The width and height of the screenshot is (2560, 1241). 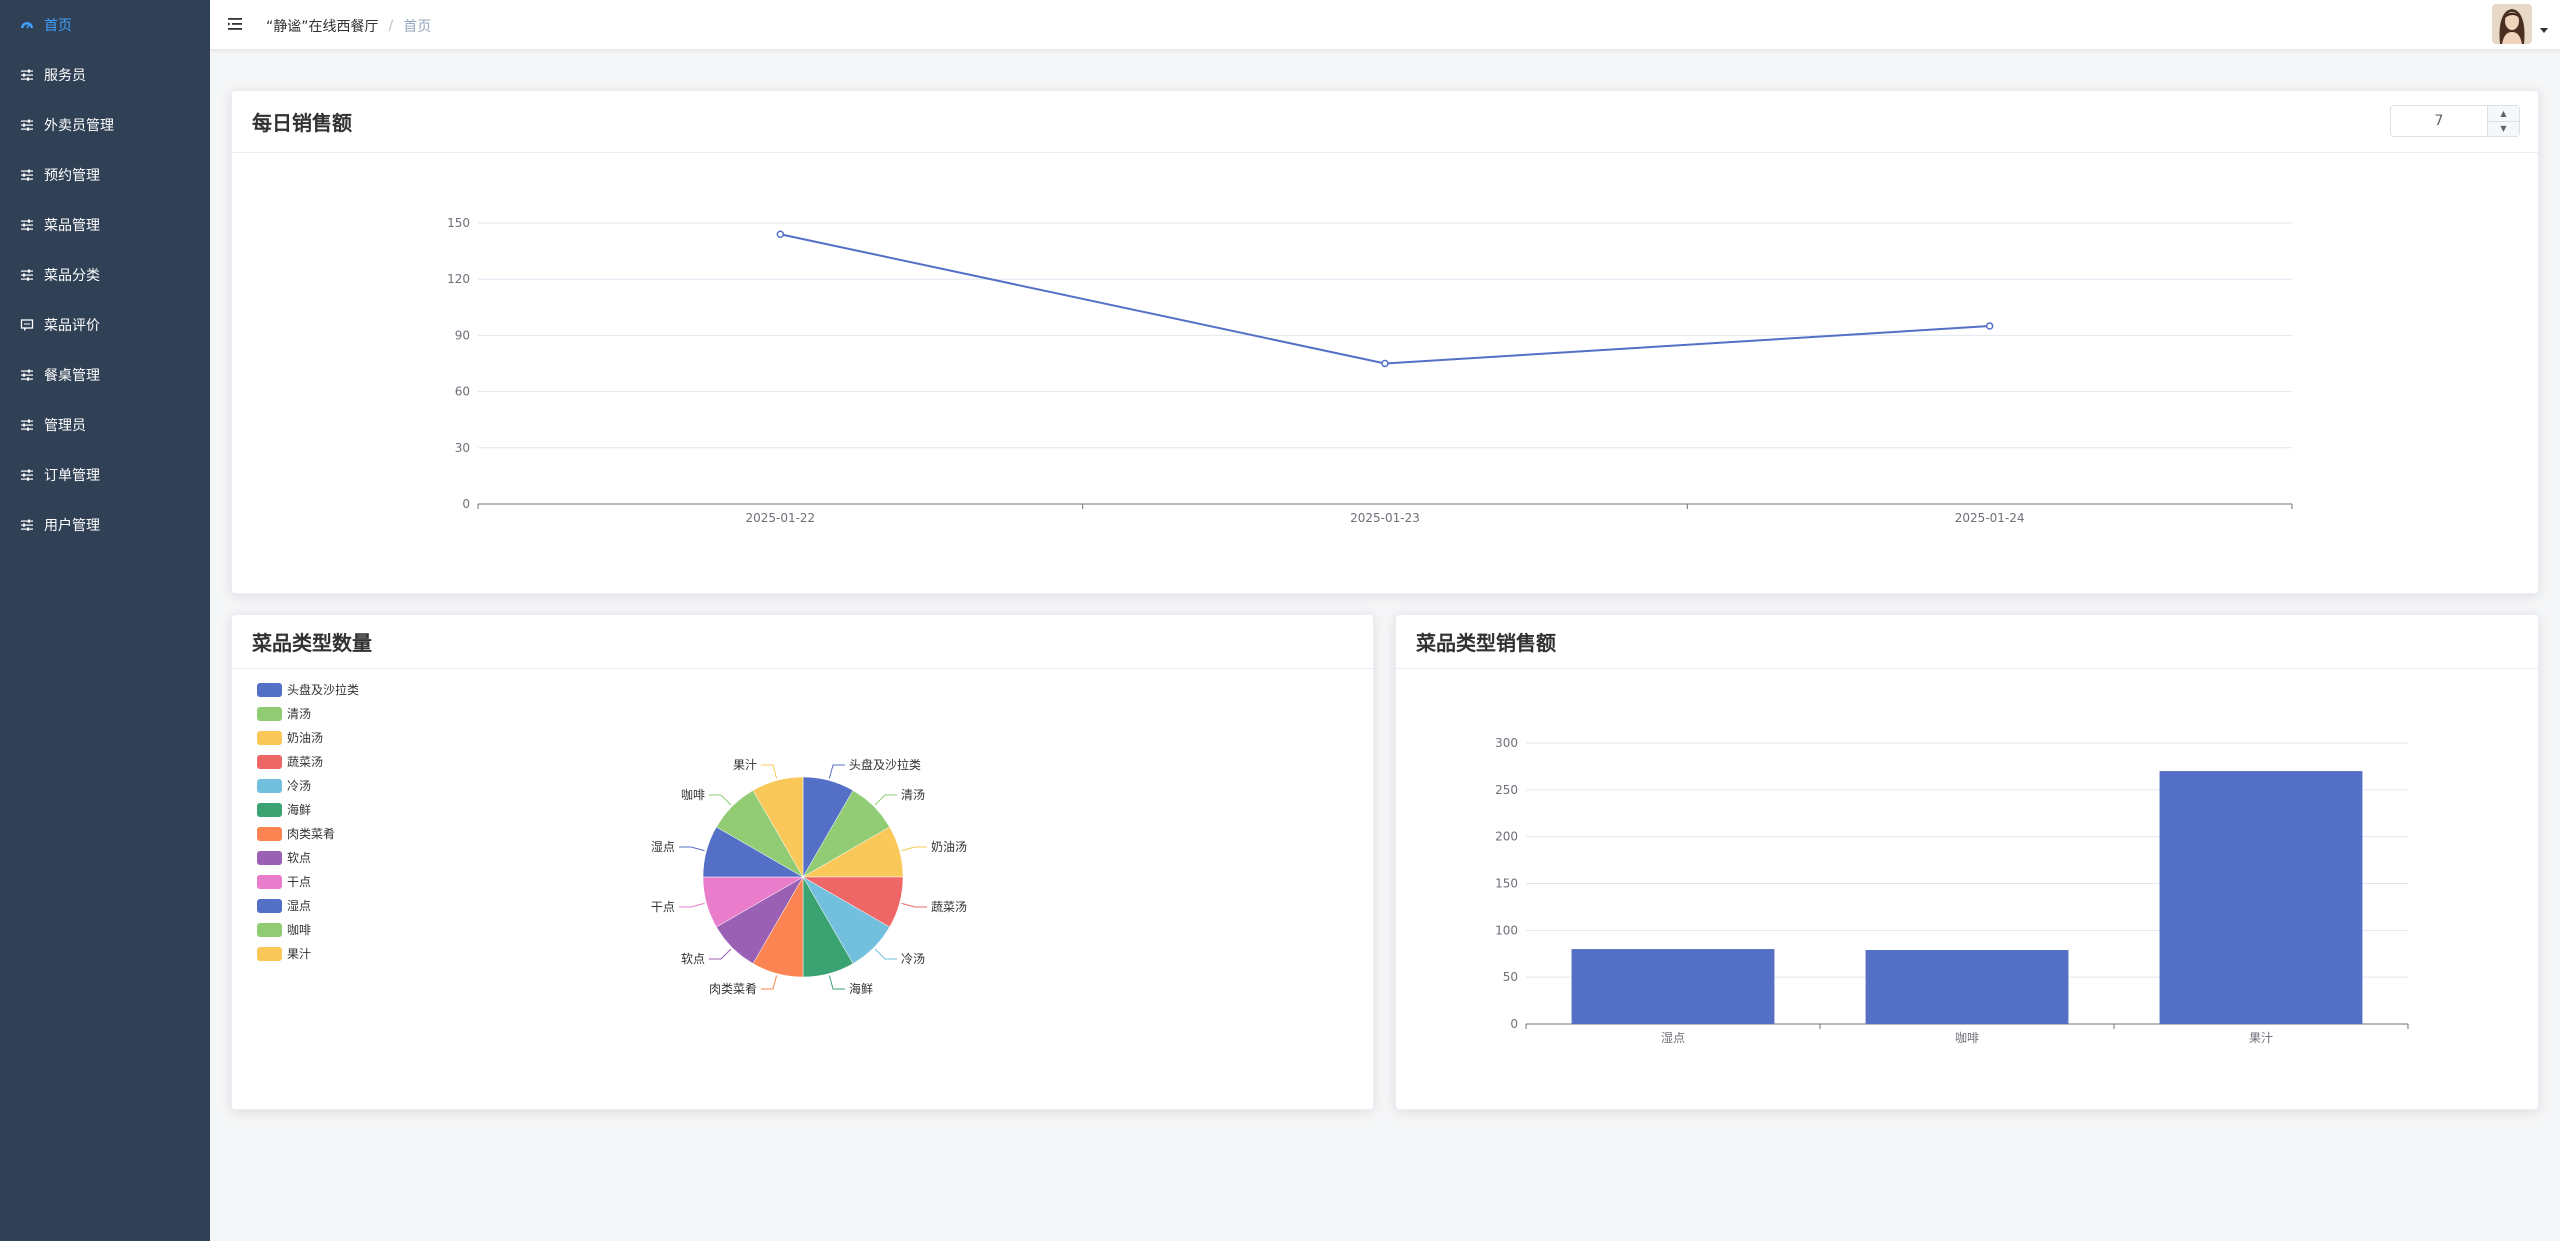 I want to click on y-tick-label: 90, so click(x=462, y=335).